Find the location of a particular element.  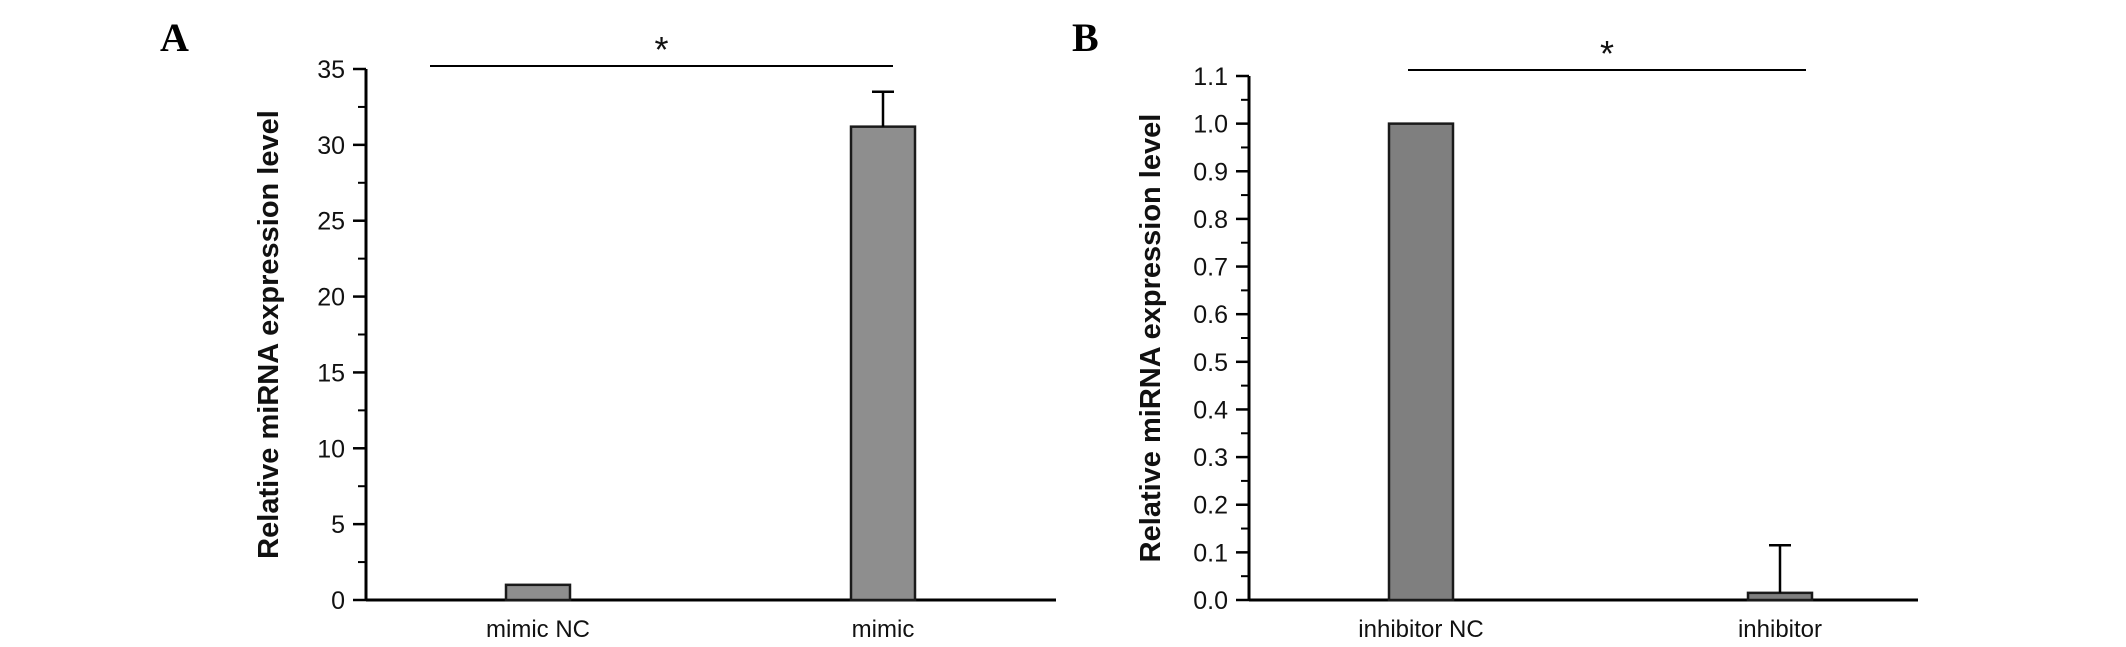

bar-mimic-nc is located at coordinates (538, 592).